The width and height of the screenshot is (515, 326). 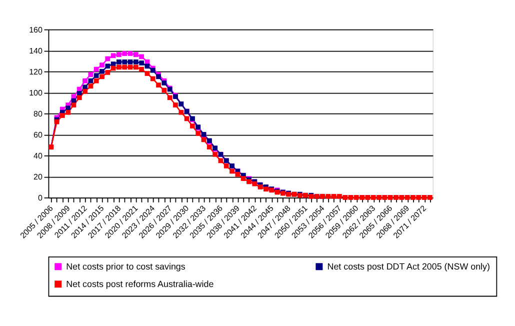 I want to click on legend-label: Net costs post DDT Act 2005 (NSW only), so click(x=408, y=266).